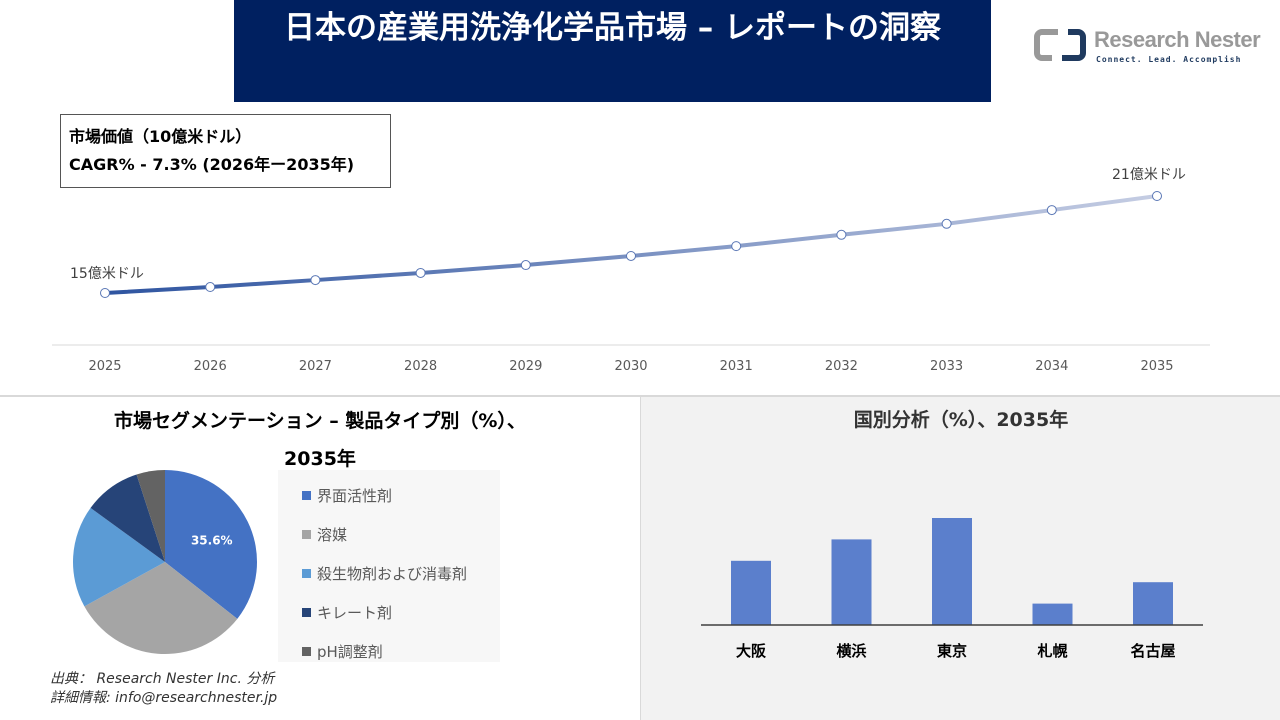 This screenshot has width=1280, height=720. Describe the element at coordinates (630, 366) in the screenshot. I see `x-tick-label: 2030` at that location.